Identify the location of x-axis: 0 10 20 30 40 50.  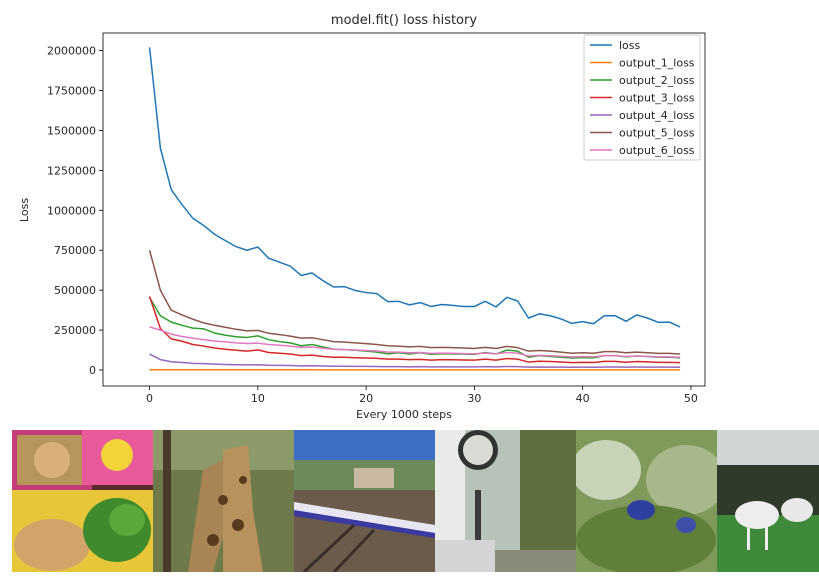
(422, 395).